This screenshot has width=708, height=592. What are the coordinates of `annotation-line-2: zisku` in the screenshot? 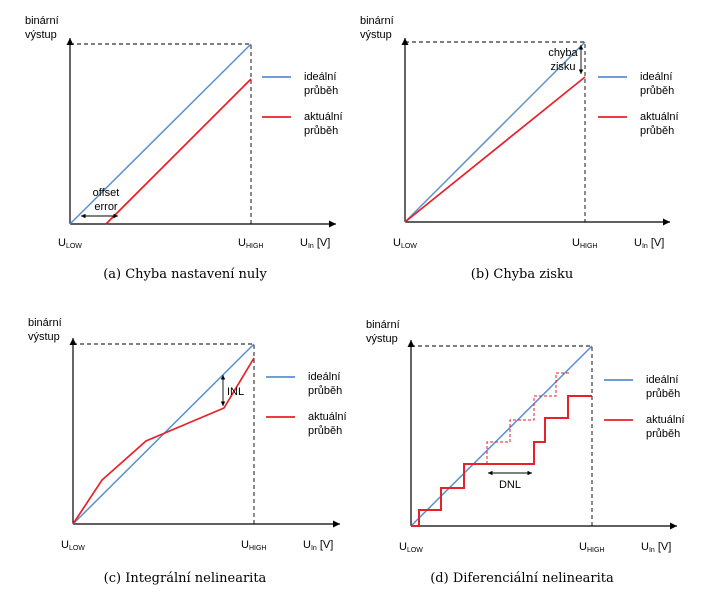 It's located at (562, 67).